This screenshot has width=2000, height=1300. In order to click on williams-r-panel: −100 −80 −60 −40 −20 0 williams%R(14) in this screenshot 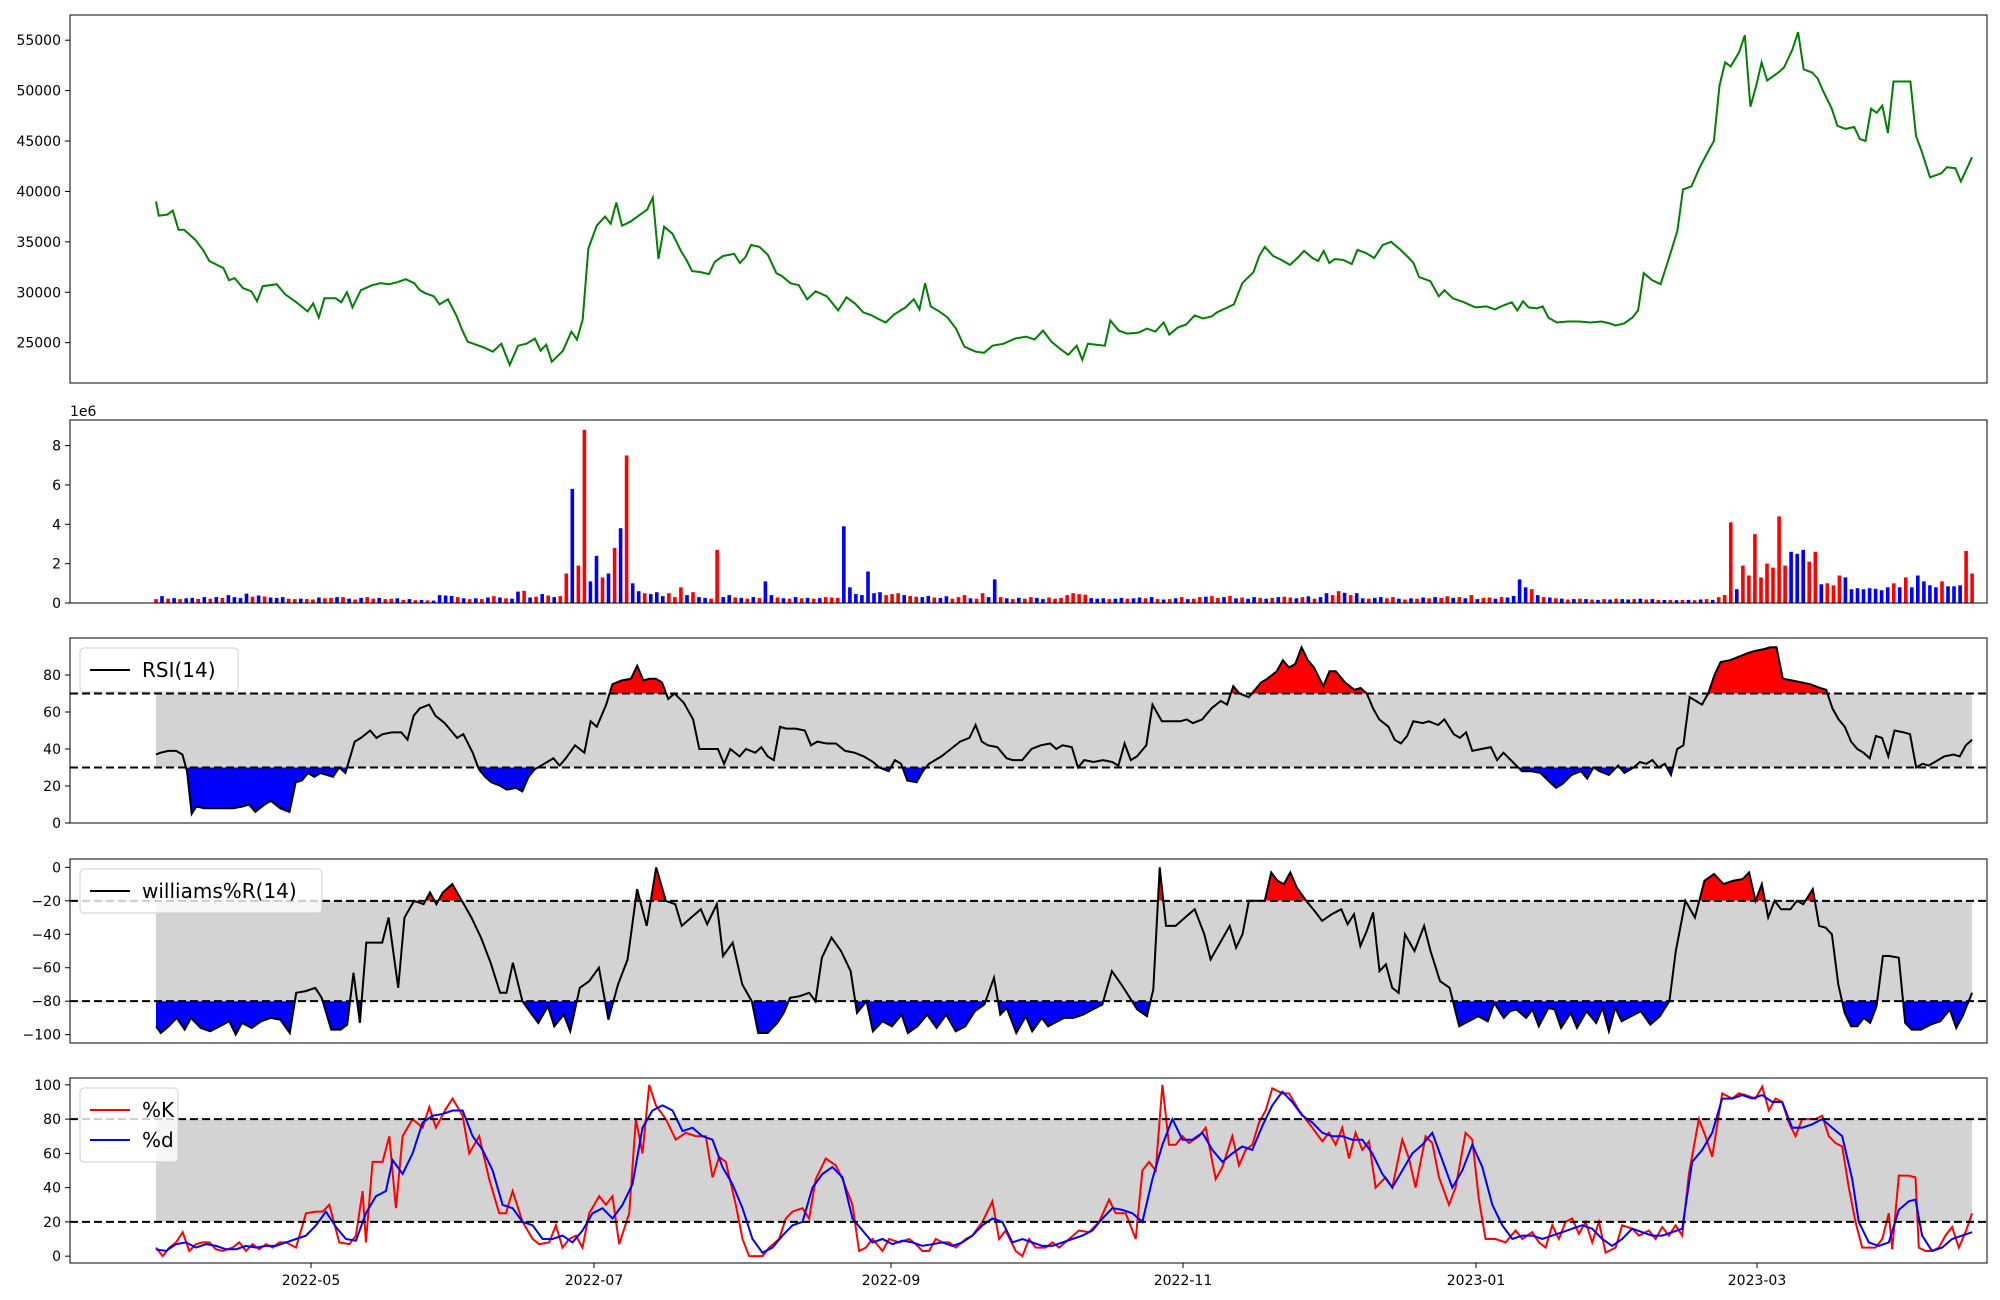, I will do `click(1005, 951)`.